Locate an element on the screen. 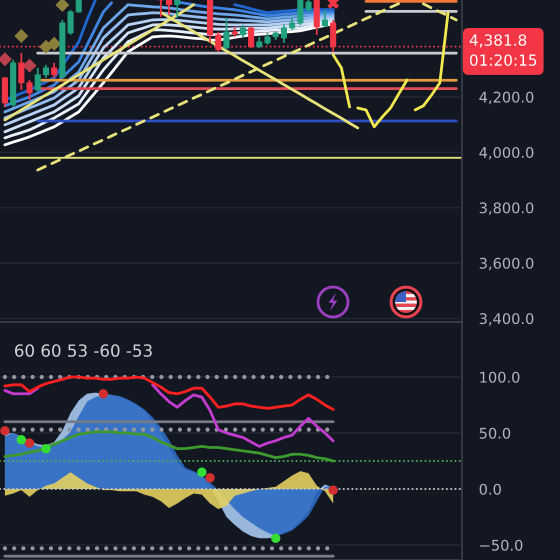 Image resolution: width=560 pixels, height=560 pixels. y-tick-label: 3,800.0 is located at coordinates (507, 208).